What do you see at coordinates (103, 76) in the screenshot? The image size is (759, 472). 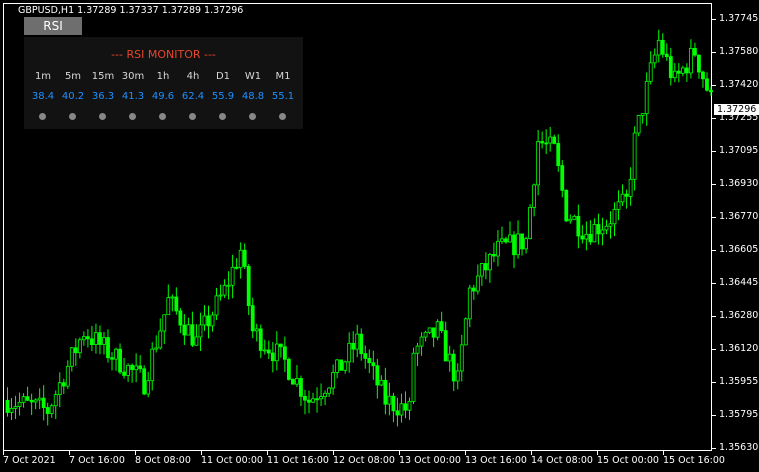 I see `rsi-timeframe-label: 15m` at bounding box center [103, 76].